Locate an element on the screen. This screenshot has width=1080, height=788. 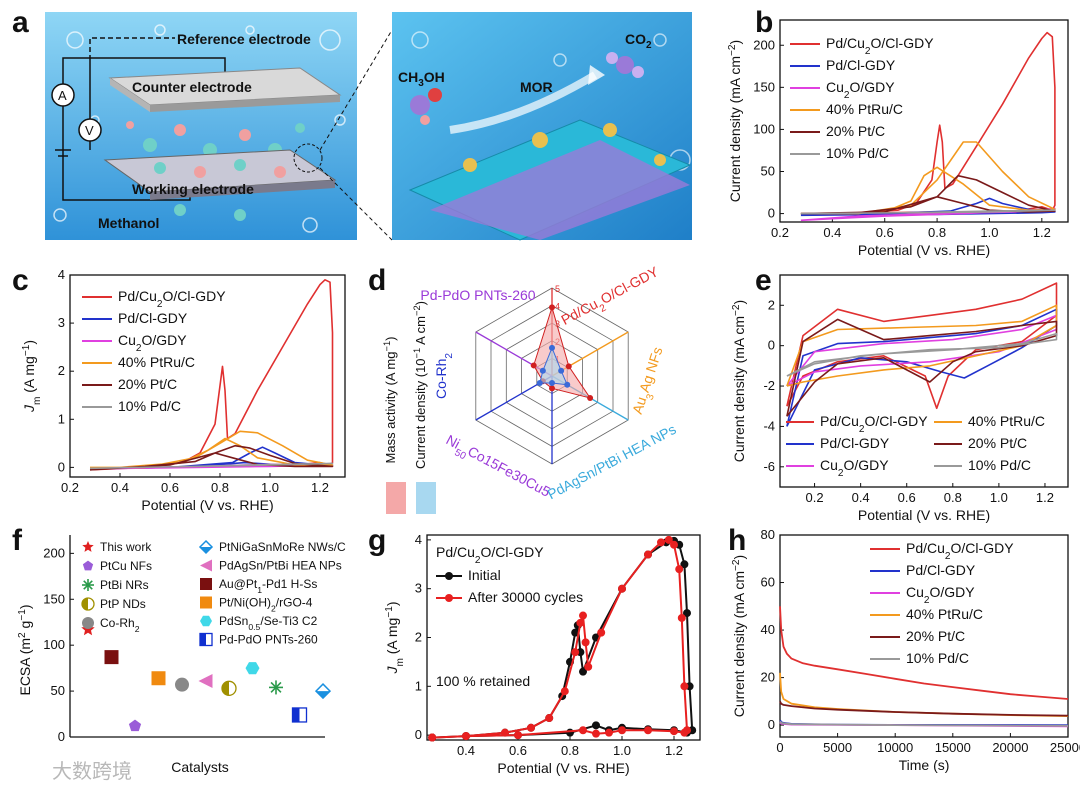
zoom-line-bottom is located at coordinates (356, 204).